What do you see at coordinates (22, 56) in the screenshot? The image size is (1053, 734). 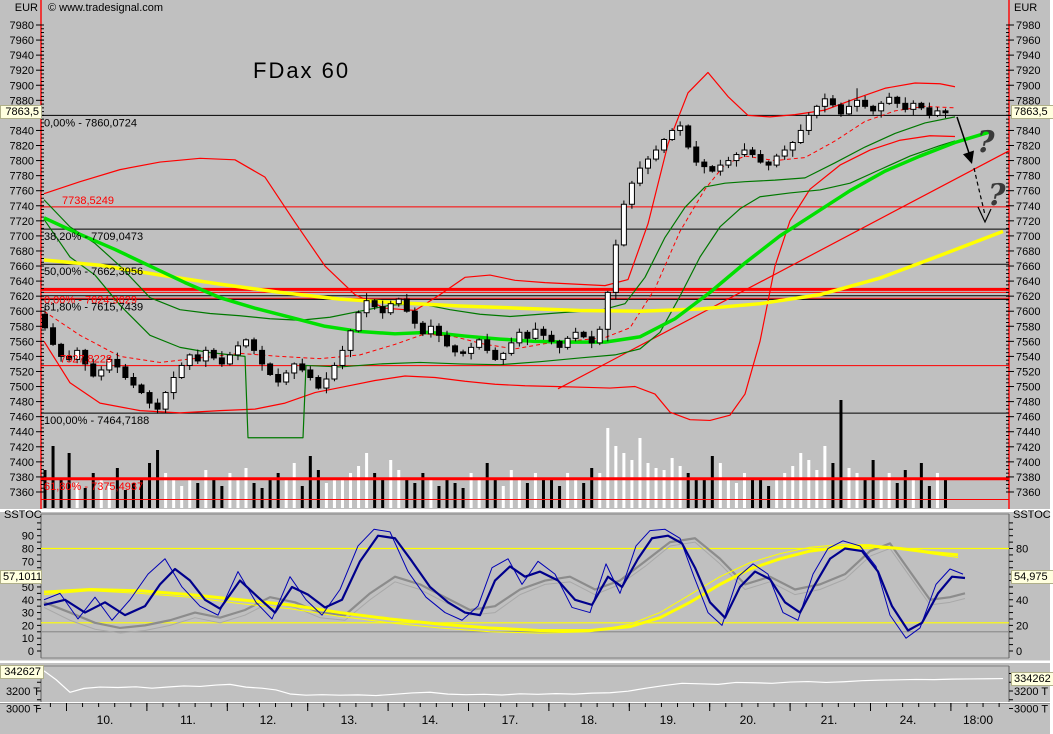 I see `price-axis-tick-label-left: 7940` at bounding box center [22, 56].